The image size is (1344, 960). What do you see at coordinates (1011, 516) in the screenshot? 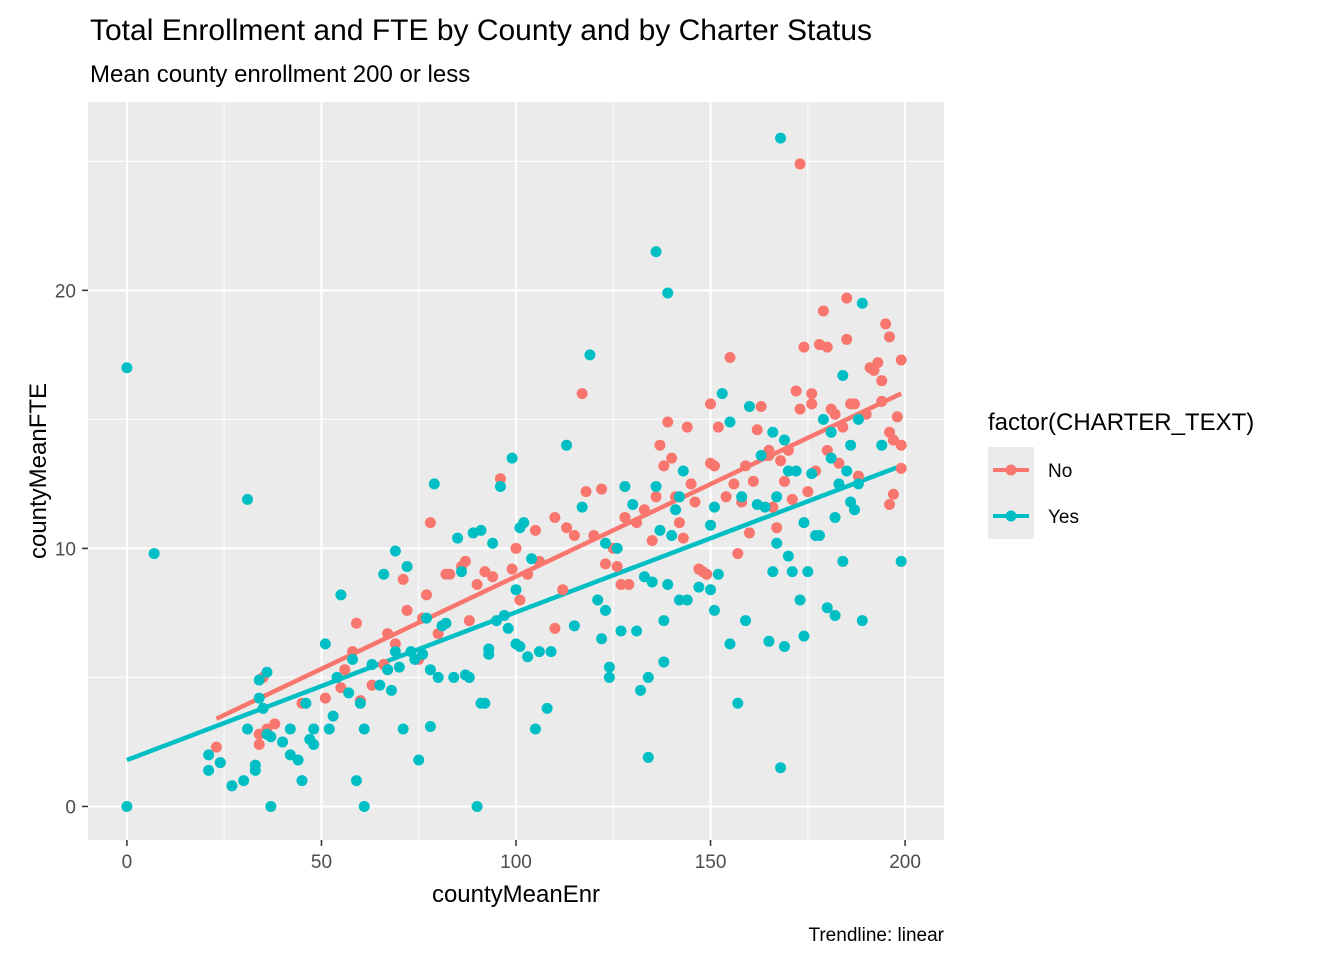
I see `legend-point-yes` at bounding box center [1011, 516].